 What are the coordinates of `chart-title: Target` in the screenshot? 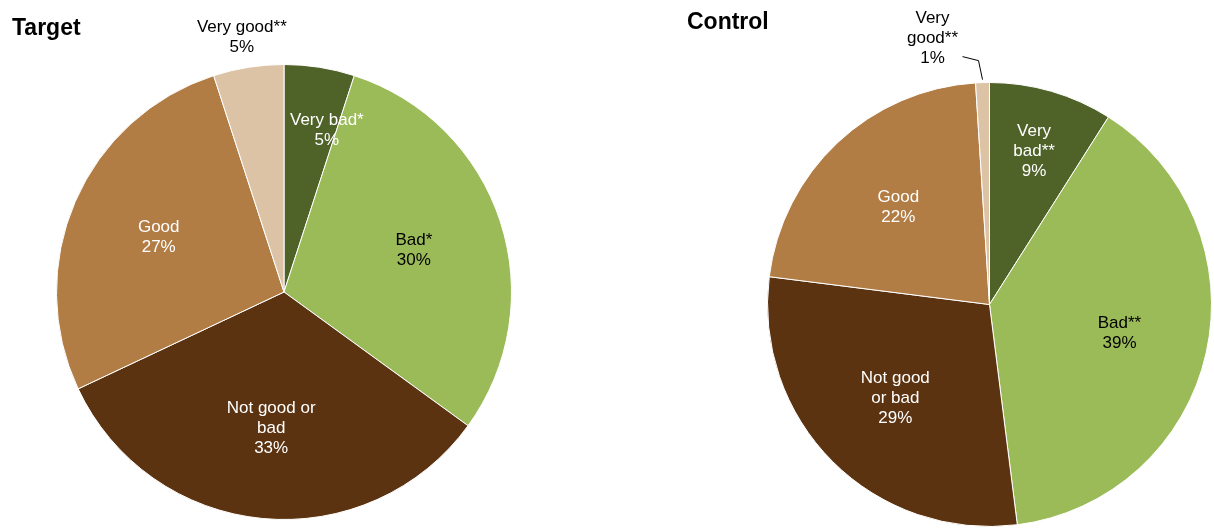 It's located at (46, 27).